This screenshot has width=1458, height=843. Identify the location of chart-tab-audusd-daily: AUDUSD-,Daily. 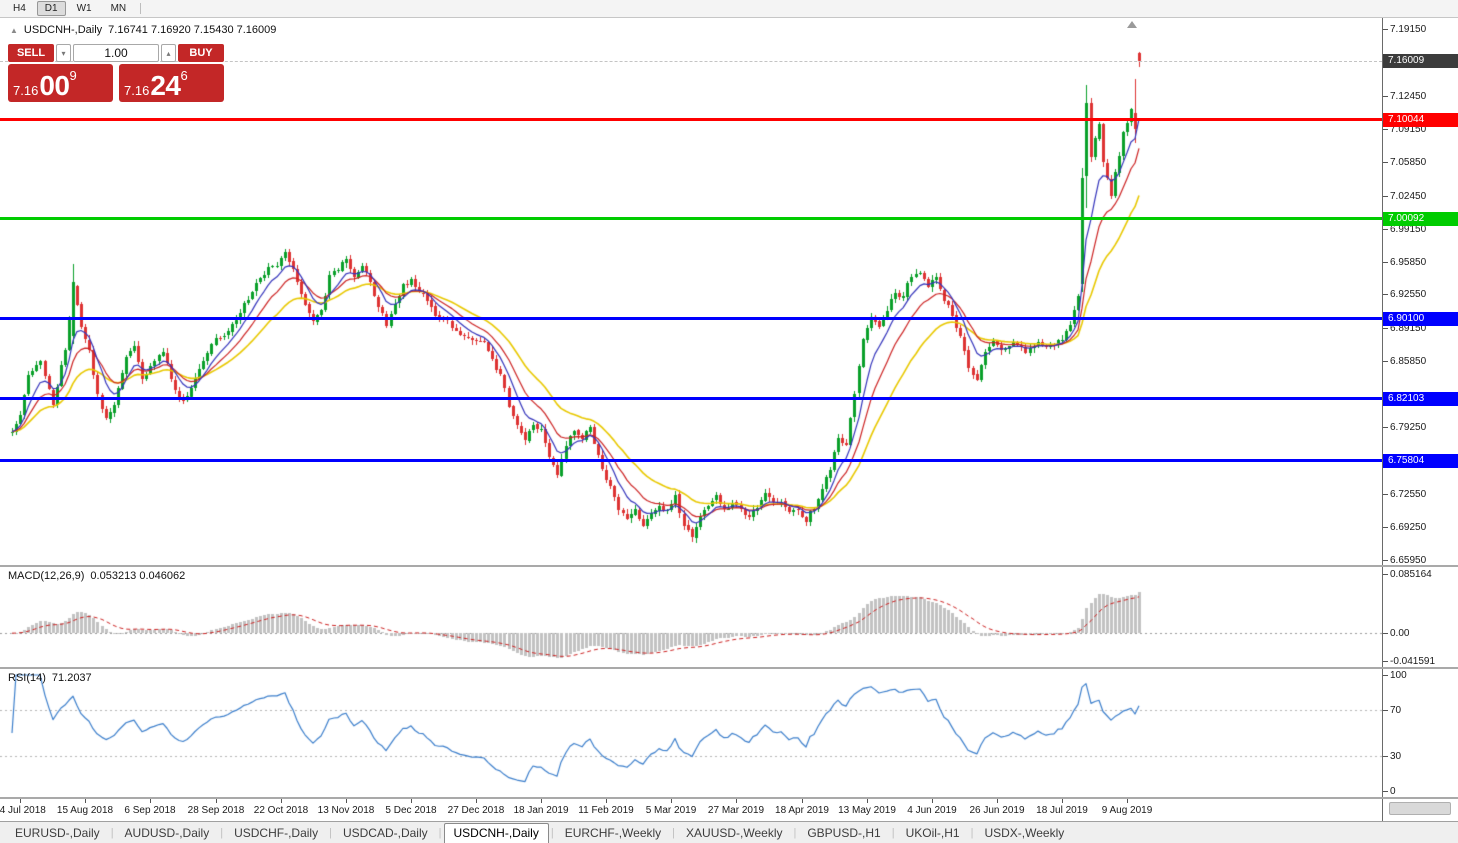
(167, 832).